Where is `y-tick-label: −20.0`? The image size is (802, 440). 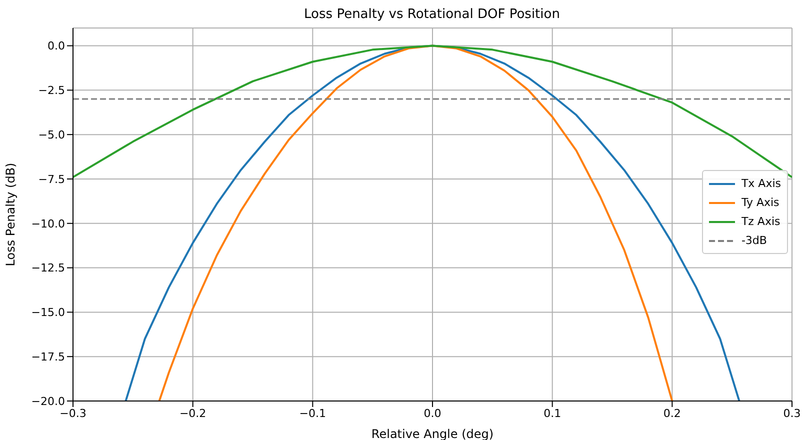 y-tick-label: −20.0 is located at coordinates (48, 401).